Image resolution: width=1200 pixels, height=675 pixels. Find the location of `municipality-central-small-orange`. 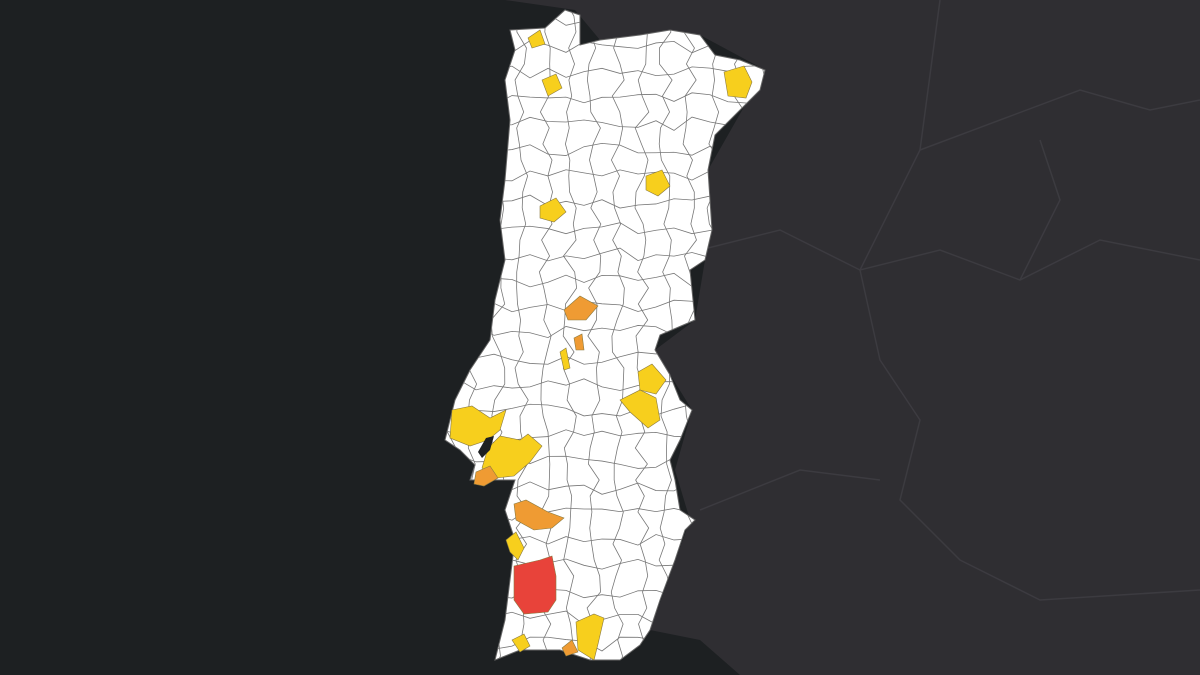

municipality-central-small-orange is located at coordinates (579, 342).